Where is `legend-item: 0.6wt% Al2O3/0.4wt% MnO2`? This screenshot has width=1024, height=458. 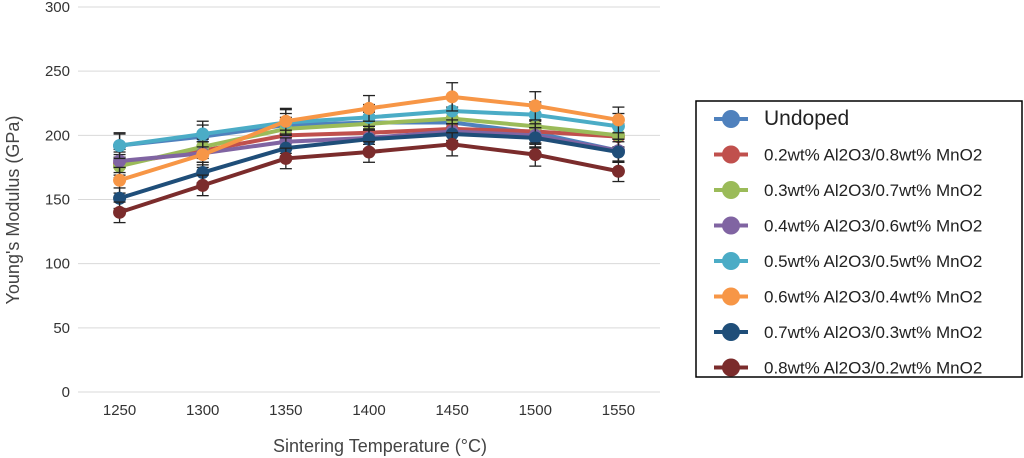
legend-item: 0.6wt% Al2O3/0.4wt% MnO2 is located at coordinates (848, 297).